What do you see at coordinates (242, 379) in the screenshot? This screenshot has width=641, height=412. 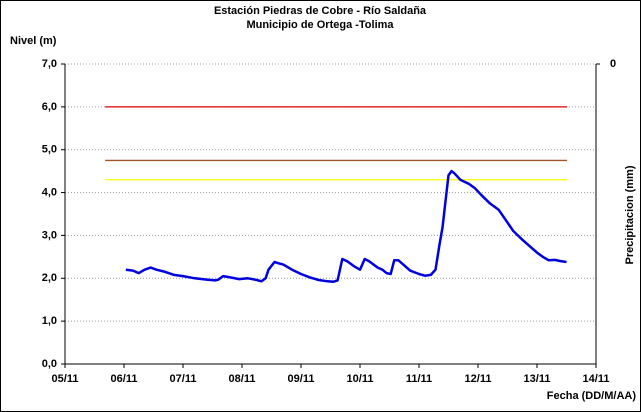 I see `x-tick-label: 08/11` at bounding box center [242, 379].